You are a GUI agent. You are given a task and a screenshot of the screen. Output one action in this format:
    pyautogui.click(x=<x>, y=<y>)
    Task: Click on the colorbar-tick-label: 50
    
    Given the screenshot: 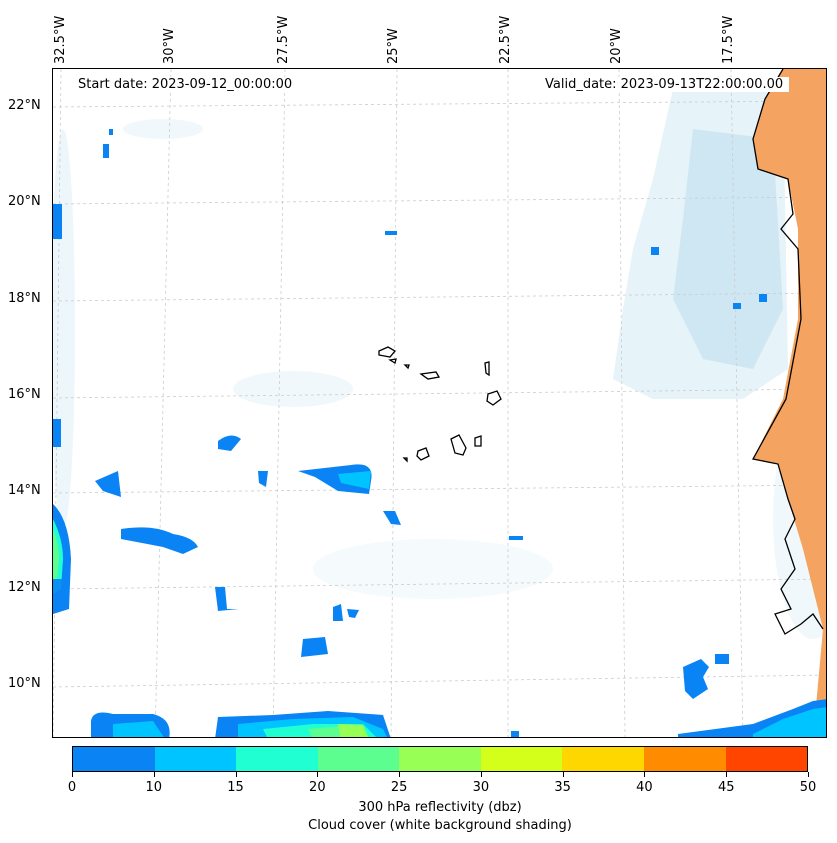 What is the action you would take?
    pyautogui.click(x=808, y=787)
    